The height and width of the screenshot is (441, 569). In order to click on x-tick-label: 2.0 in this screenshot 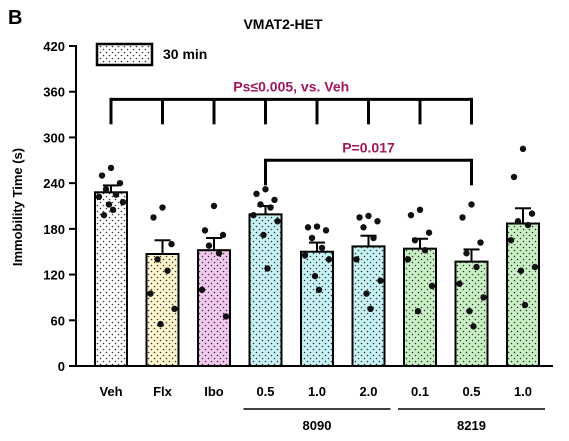, I will do `click(368, 391)`.